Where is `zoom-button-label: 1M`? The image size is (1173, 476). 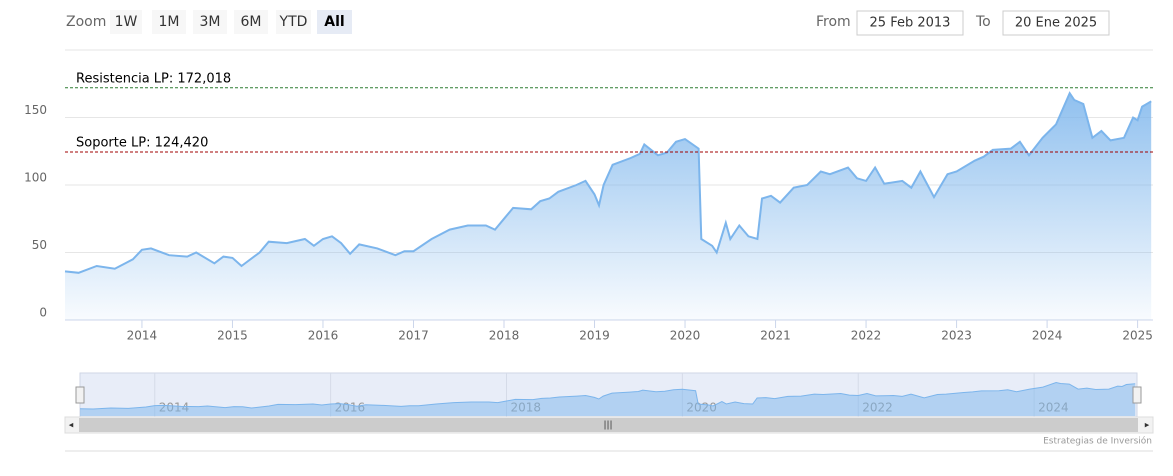
zoom-button-label: 1M is located at coordinates (169, 22).